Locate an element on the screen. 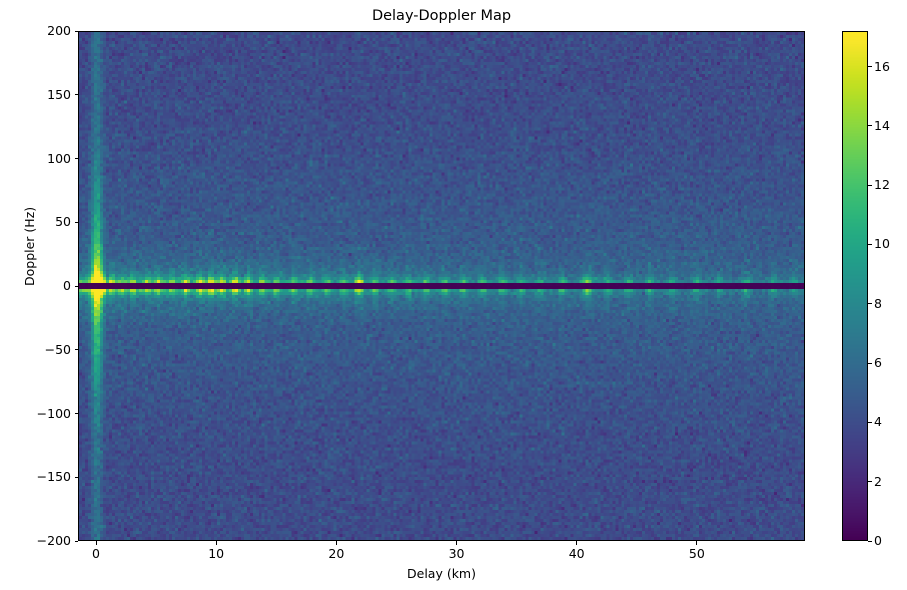 The image size is (907, 590). colorbar-gradient is located at coordinates (855, 286).